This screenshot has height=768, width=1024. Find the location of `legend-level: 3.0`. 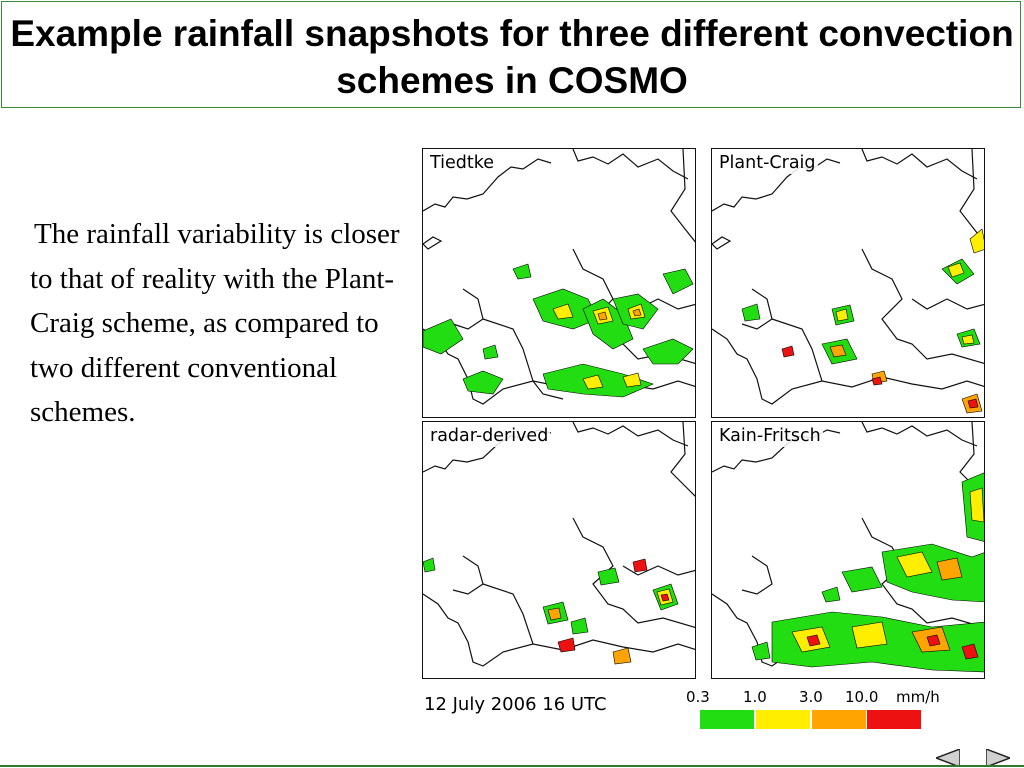

legend-level: 3.0 is located at coordinates (811, 697).